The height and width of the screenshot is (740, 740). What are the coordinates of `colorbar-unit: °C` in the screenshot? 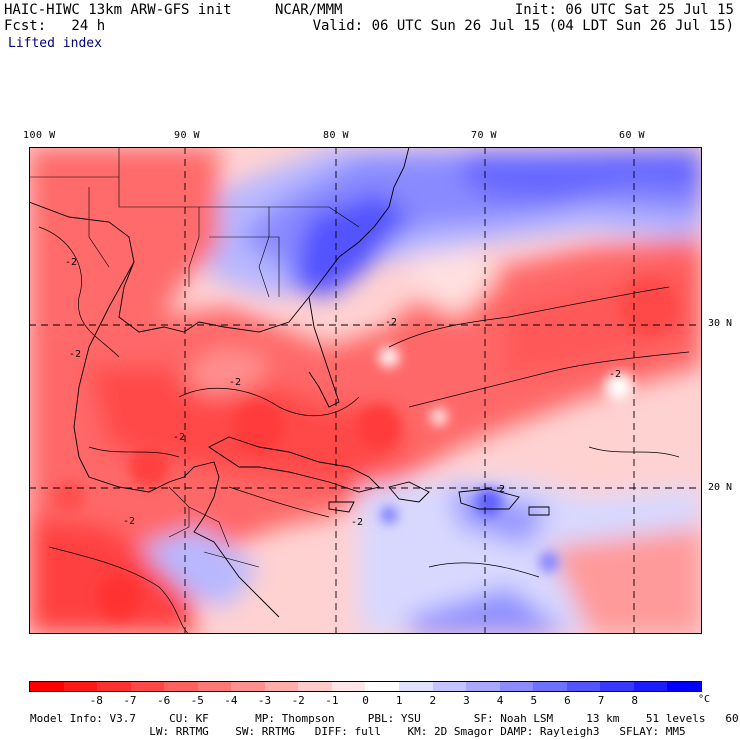 It's located at (704, 699).